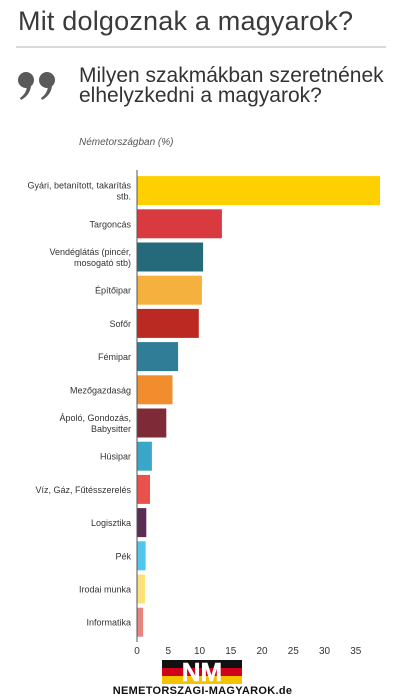 The width and height of the screenshot is (405, 699). Describe the element at coordinates (231, 651) in the screenshot. I see `x-tick-label: 15` at that location.